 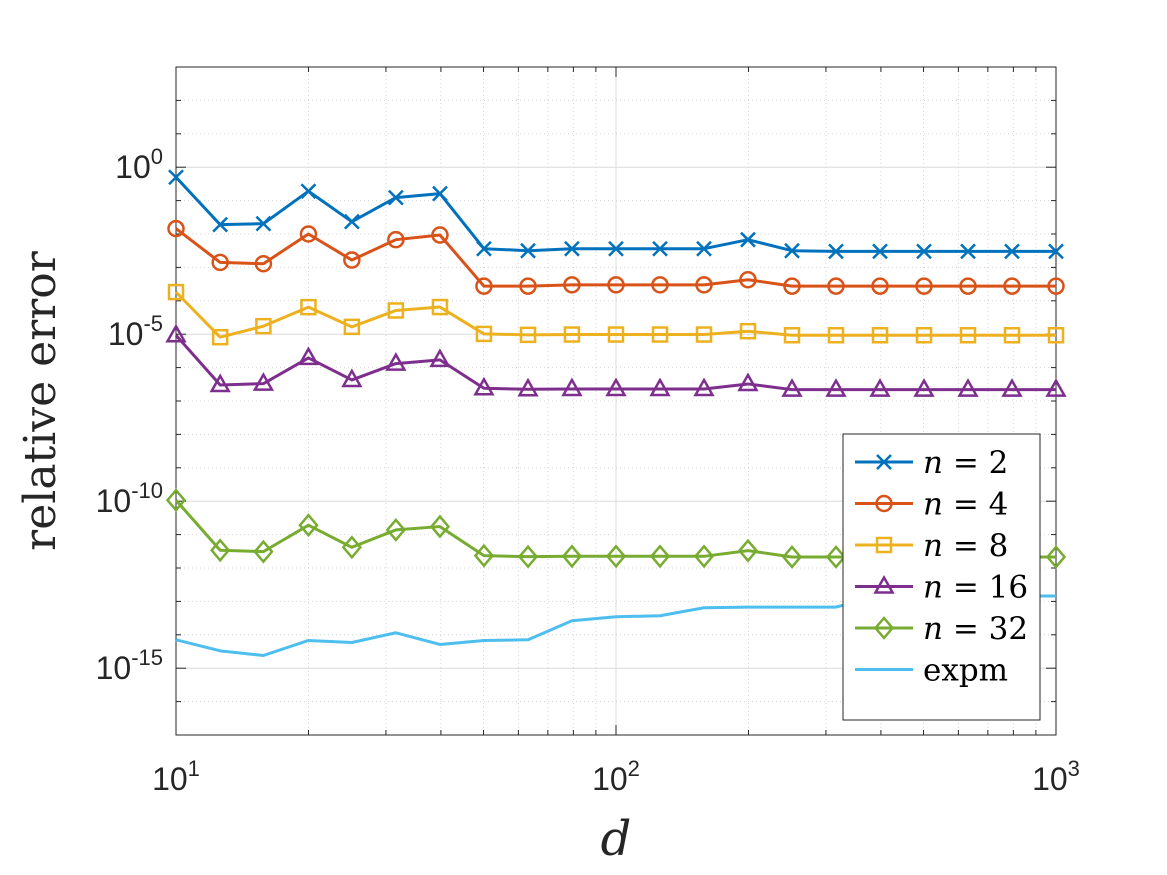 What do you see at coordinates (616, 839) in the screenshot?
I see `x-axis-label: d` at bounding box center [616, 839].